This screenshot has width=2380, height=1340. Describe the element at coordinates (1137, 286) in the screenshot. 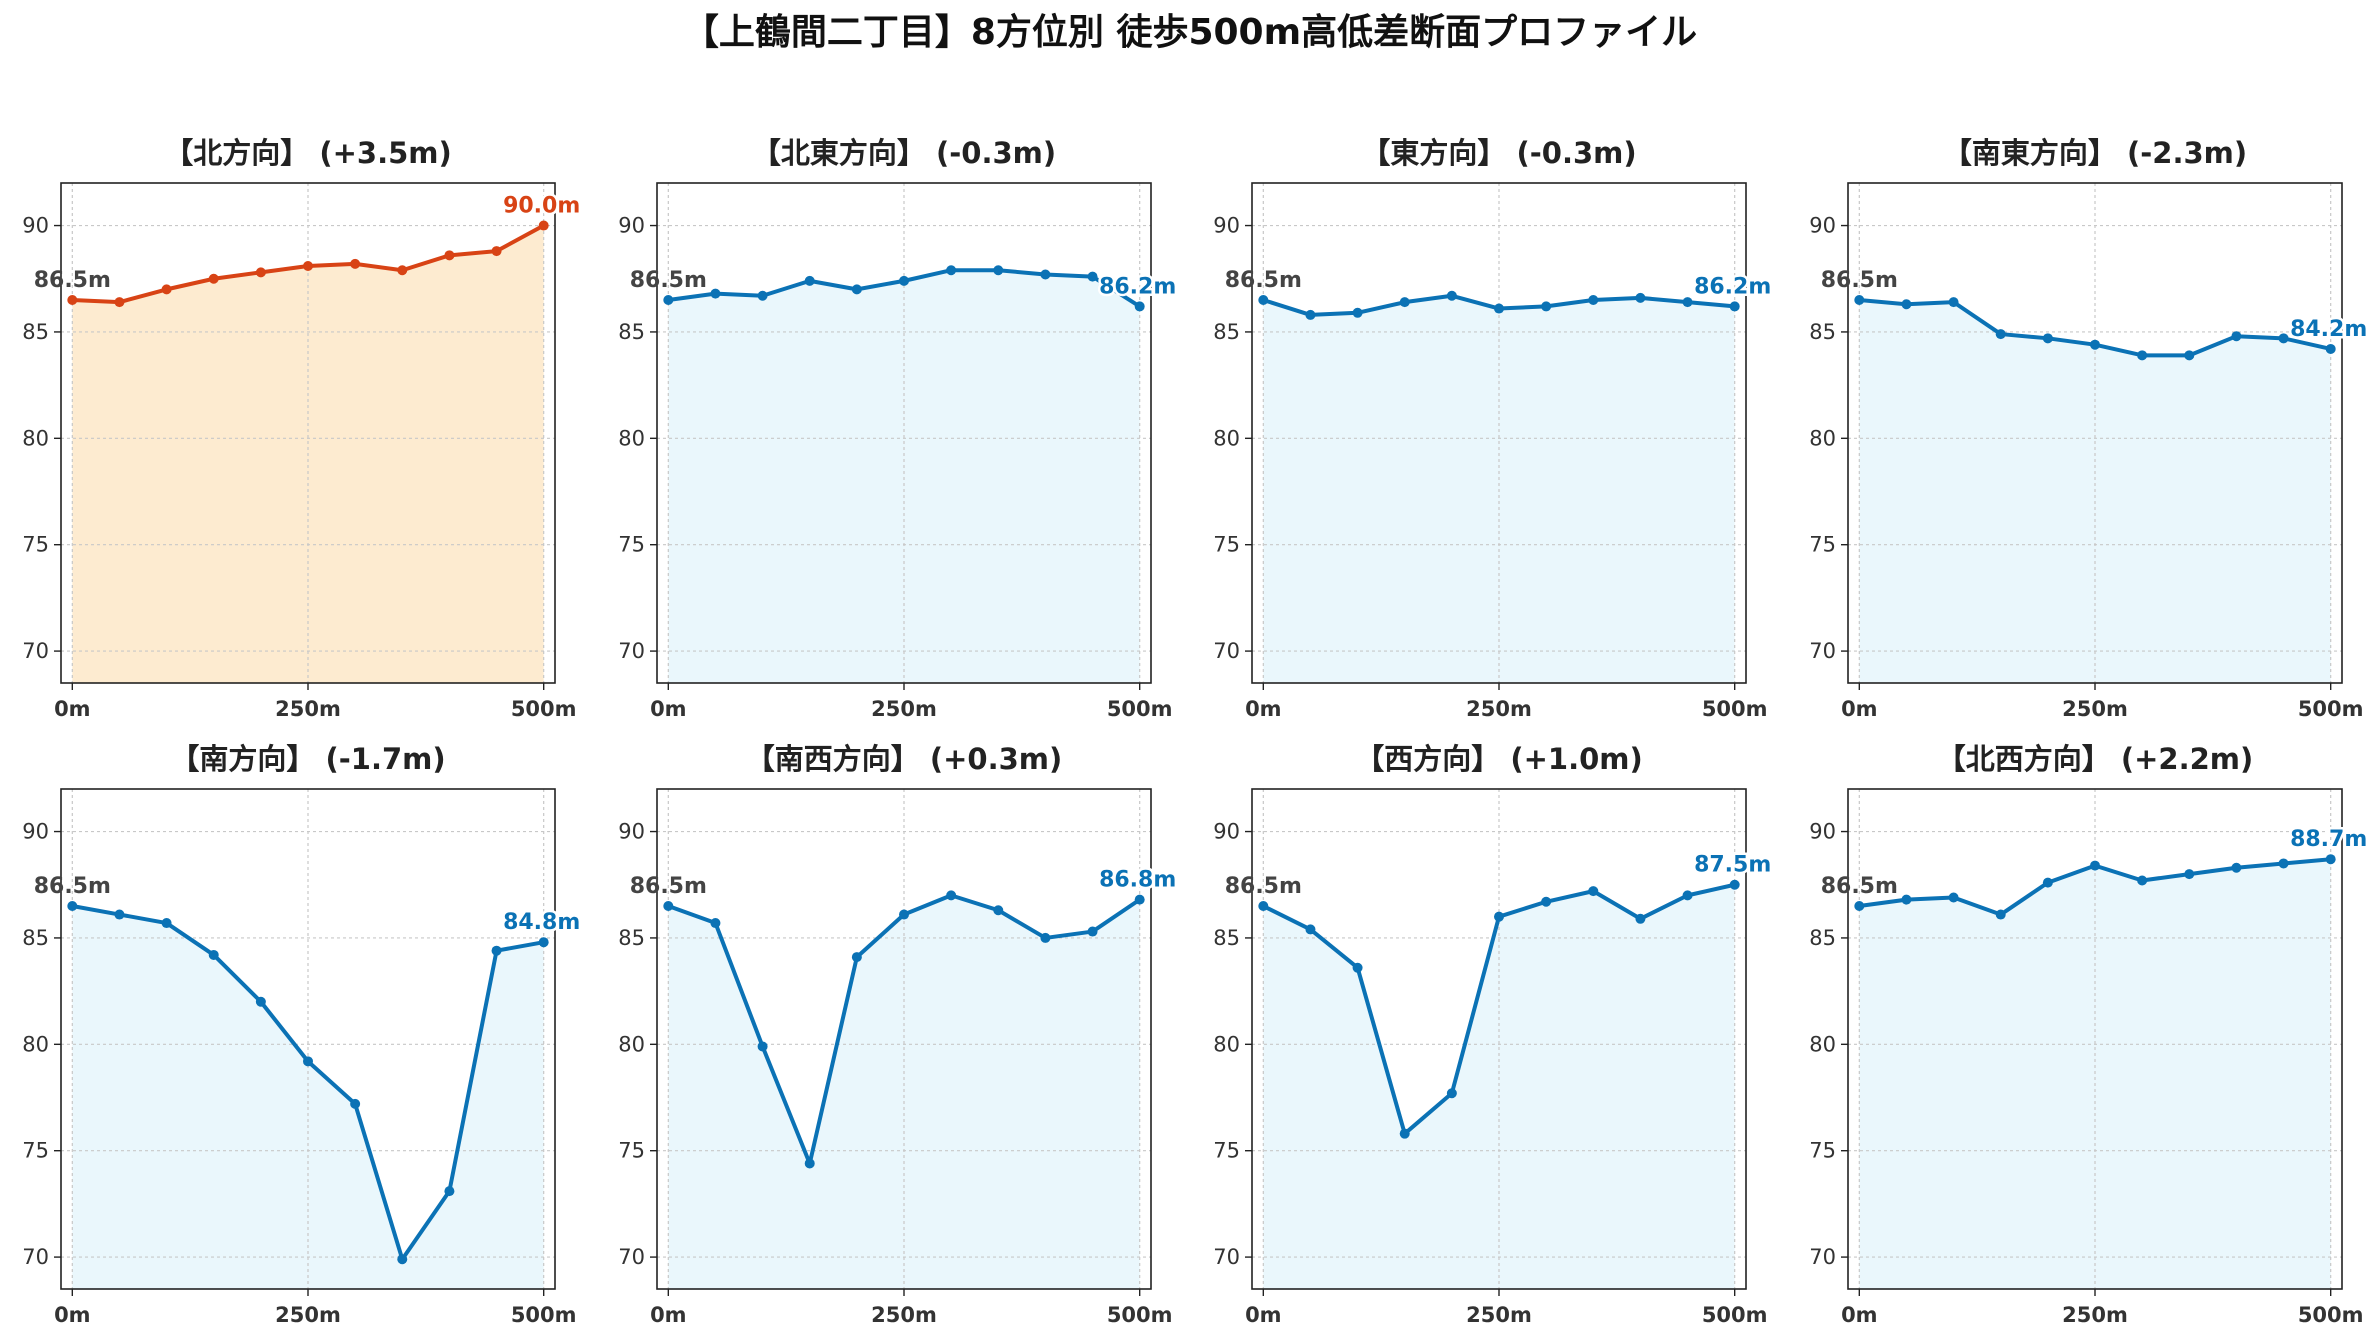

I see `end-elevation-label: 86.2m` at that location.